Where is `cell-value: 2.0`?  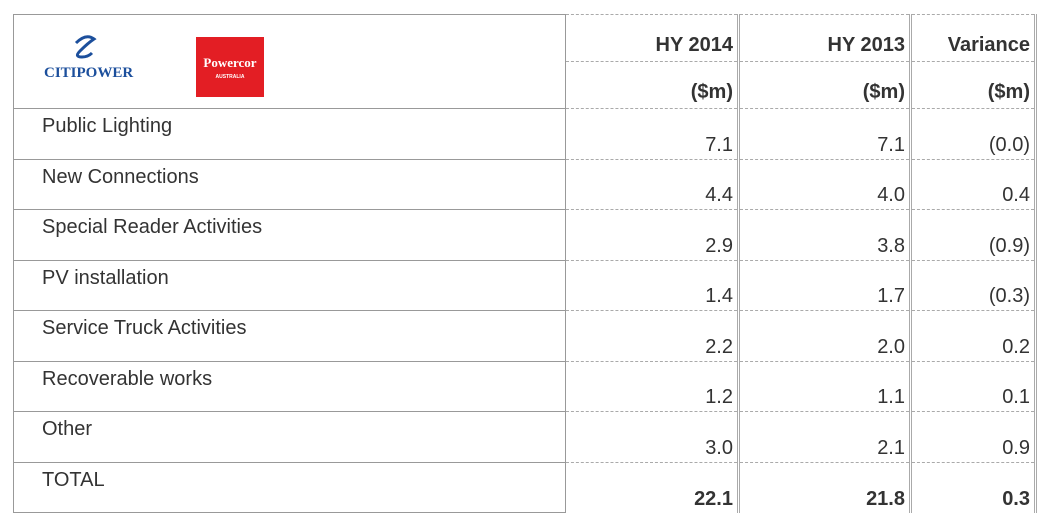
cell-value: 2.0 is located at coordinates (825, 335).